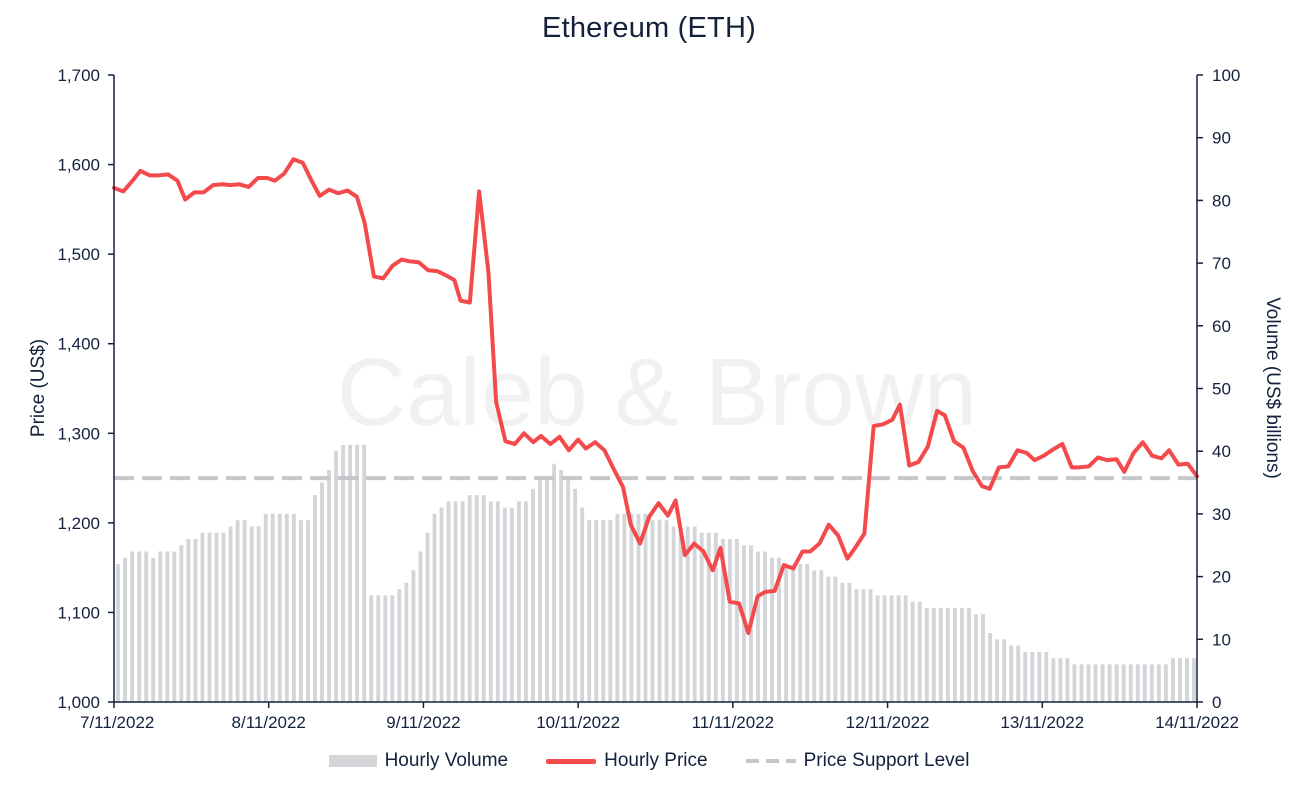 The height and width of the screenshot is (792, 1298). I want to click on right-tick-label: 50, so click(1221, 389).